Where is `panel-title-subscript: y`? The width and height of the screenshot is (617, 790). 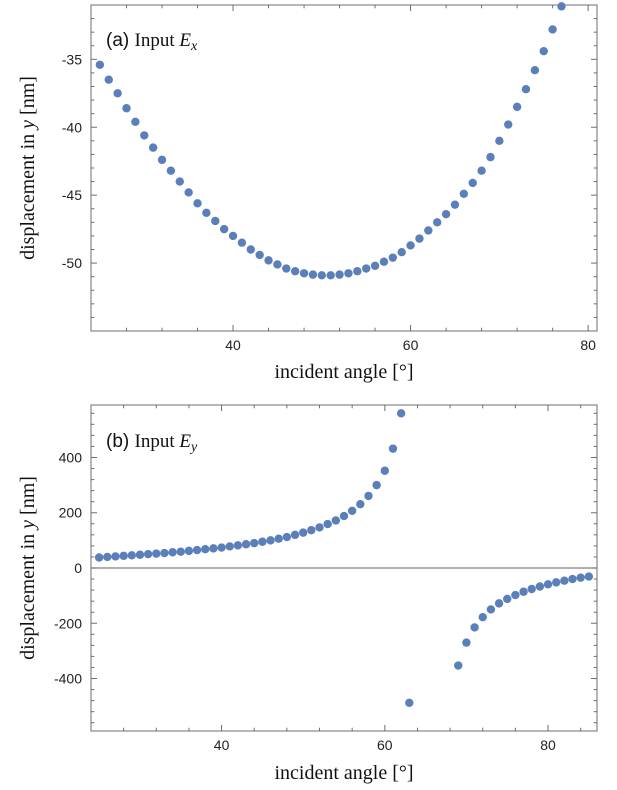
panel-title-subscript: y is located at coordinates (193, 447).